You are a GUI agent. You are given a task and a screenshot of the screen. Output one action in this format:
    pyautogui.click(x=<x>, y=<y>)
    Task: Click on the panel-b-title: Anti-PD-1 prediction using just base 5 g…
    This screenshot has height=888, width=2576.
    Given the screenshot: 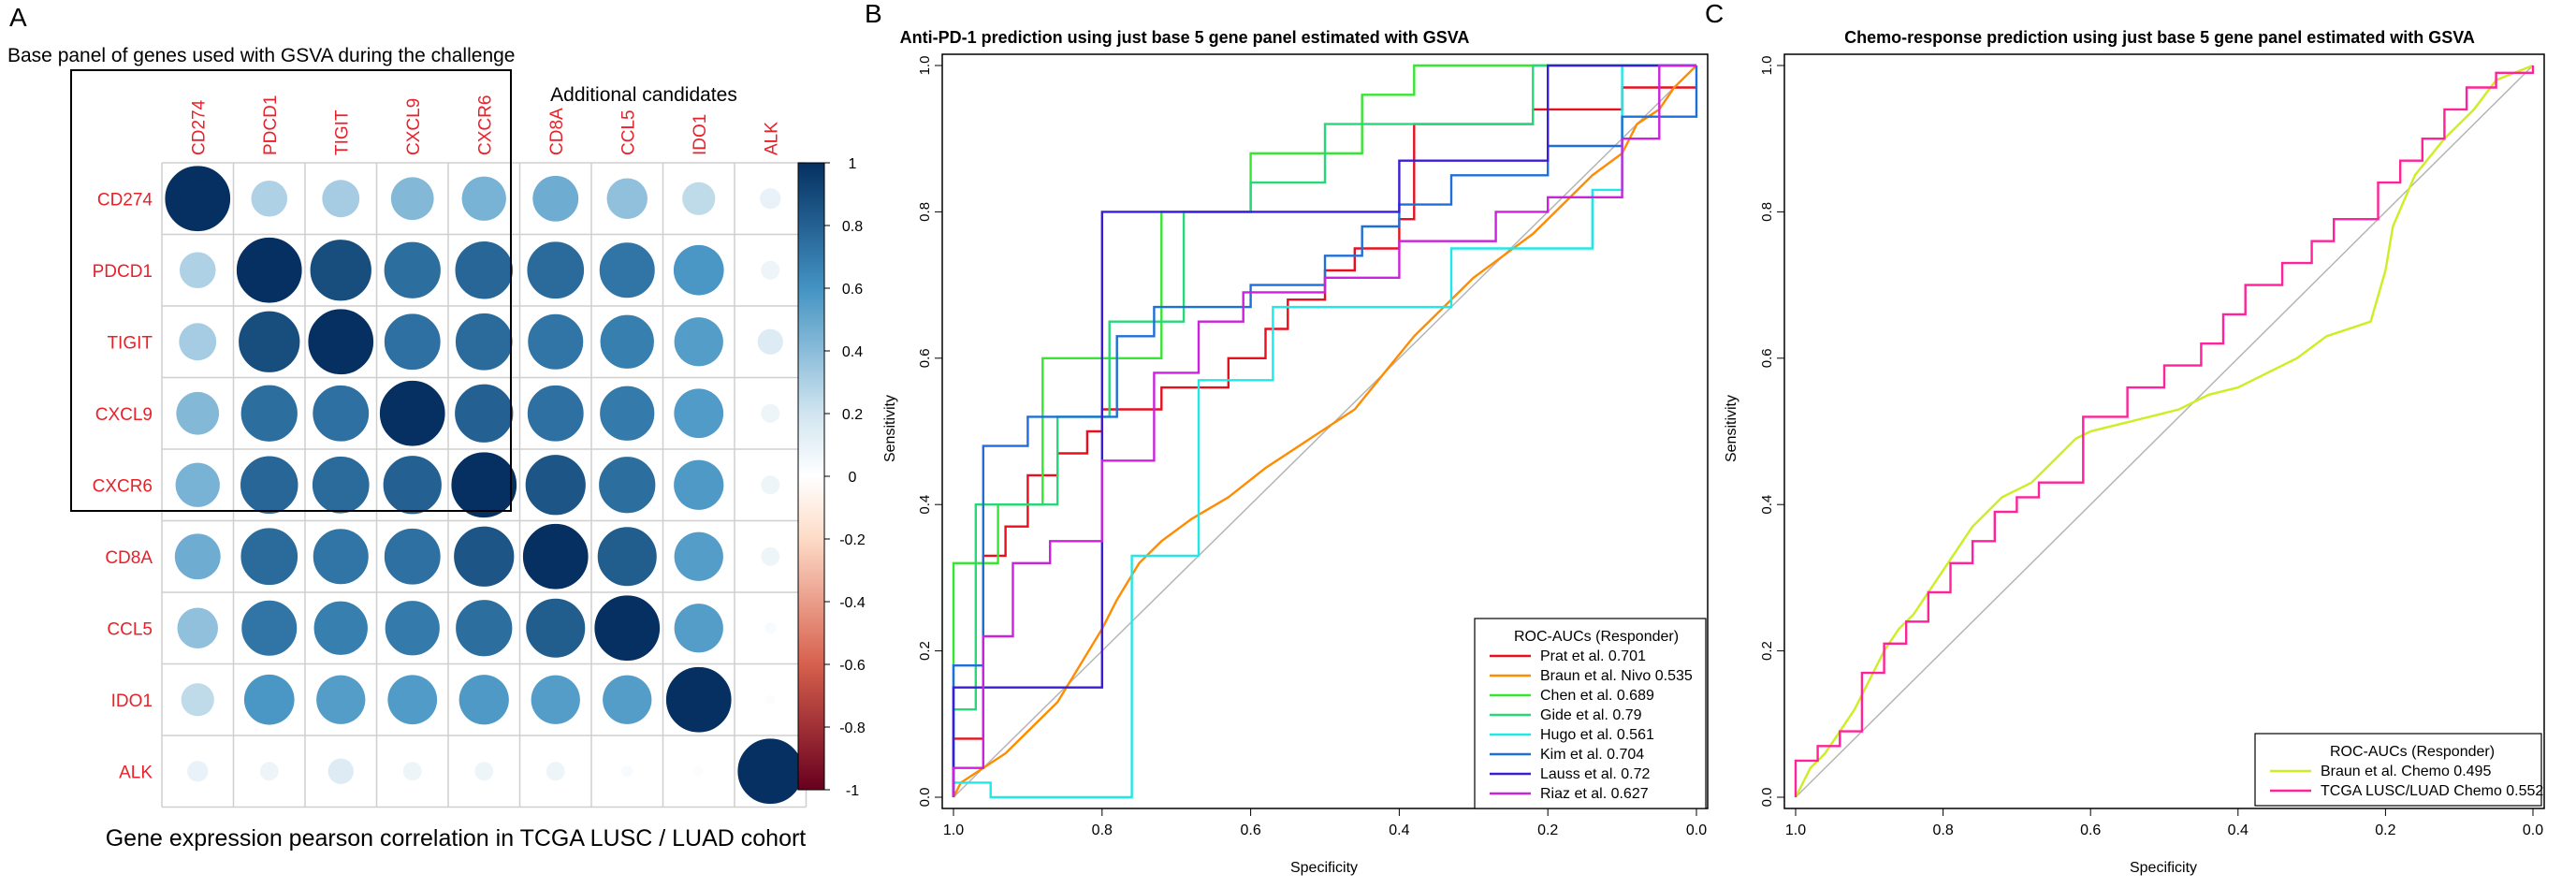 What is the action you would take?
    pyautogui.click(x=1185, y=37)
    